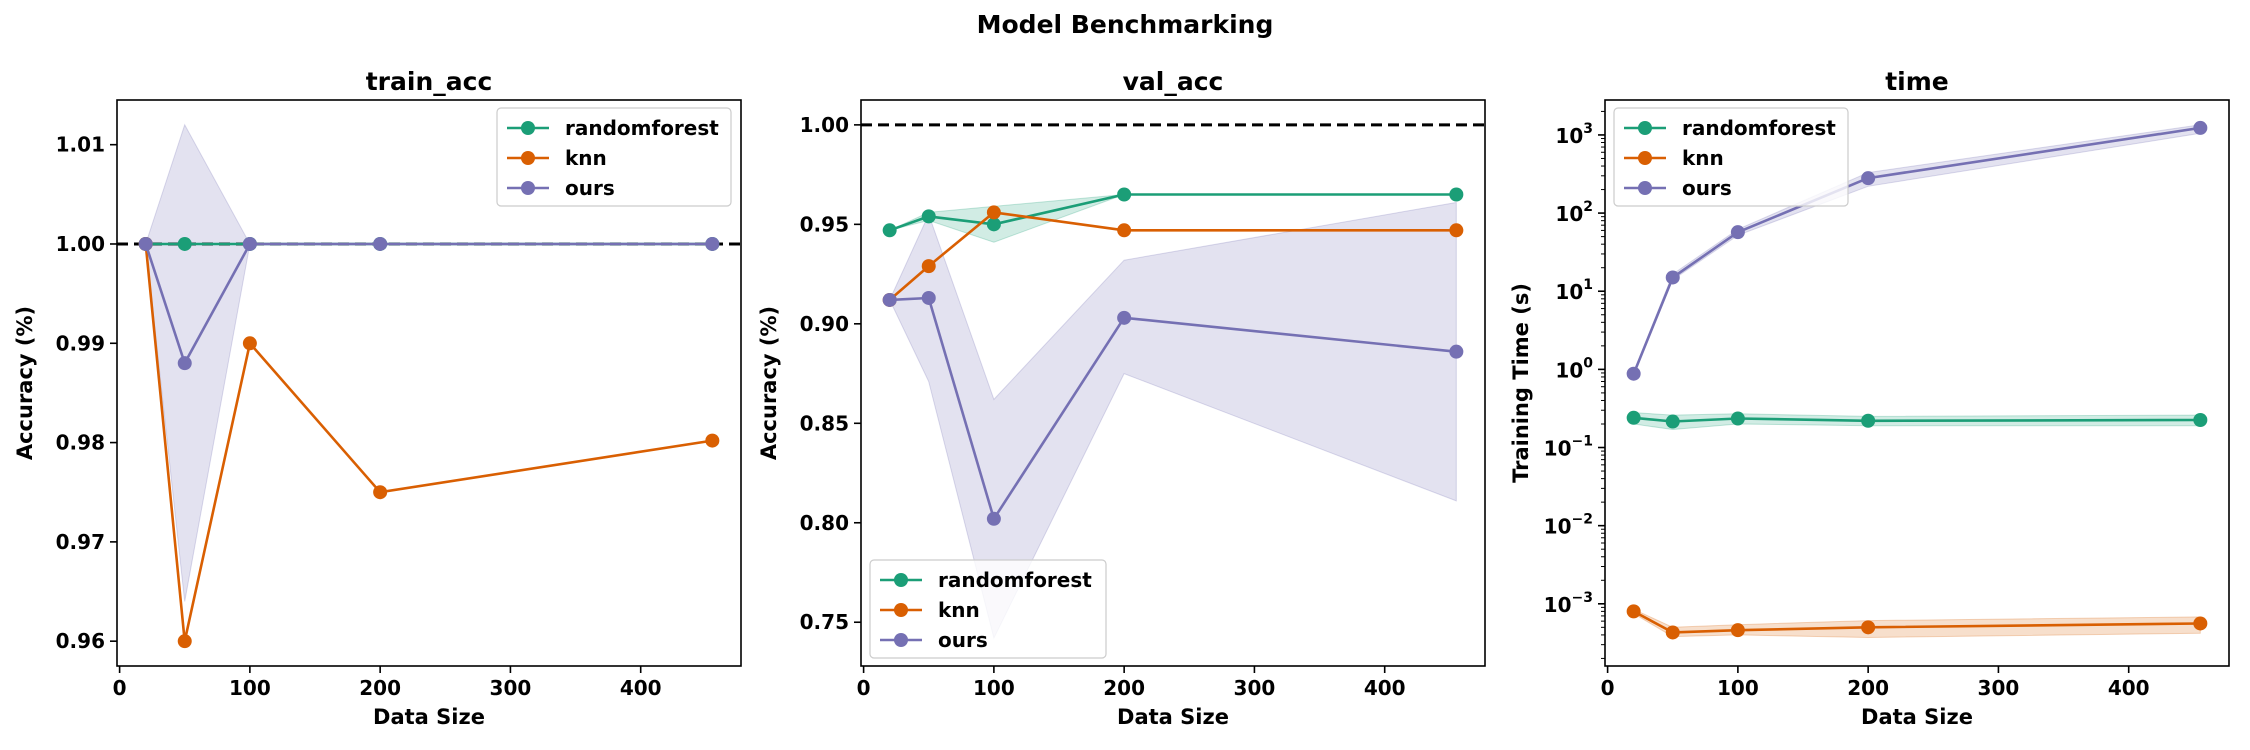 The image size is (2250, 750). I want to click on band-randomforest, so click(1173, 218).